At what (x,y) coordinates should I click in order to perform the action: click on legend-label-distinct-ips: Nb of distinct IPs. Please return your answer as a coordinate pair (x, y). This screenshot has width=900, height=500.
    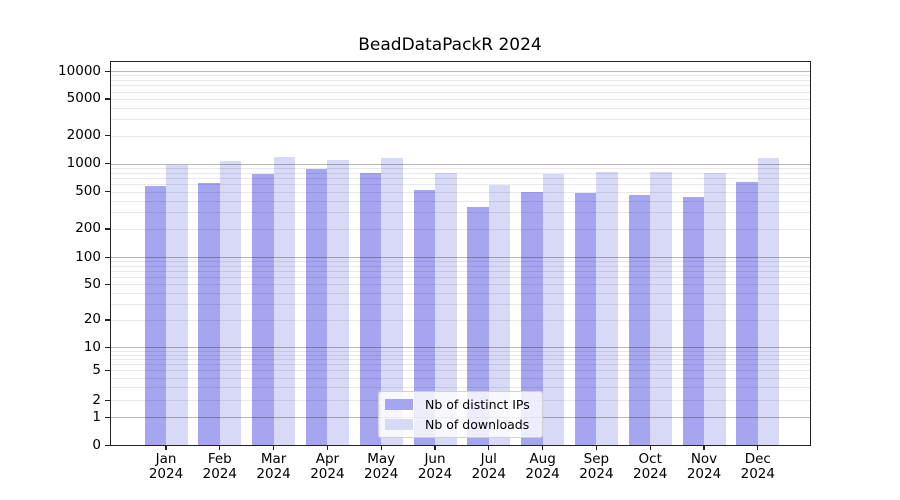
    Looking at the image, I should click on (477, 404).